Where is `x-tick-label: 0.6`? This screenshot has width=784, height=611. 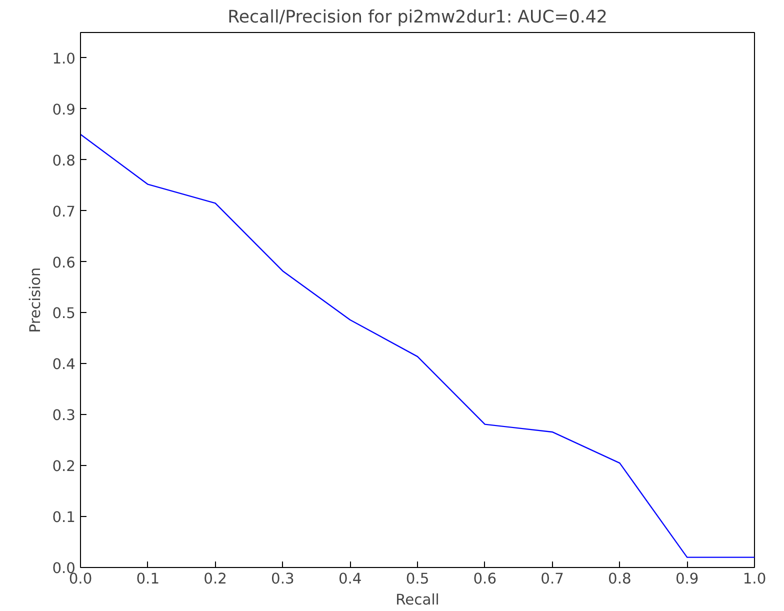 x-tick-label: 0.6 is located at coordinates (485, 579).